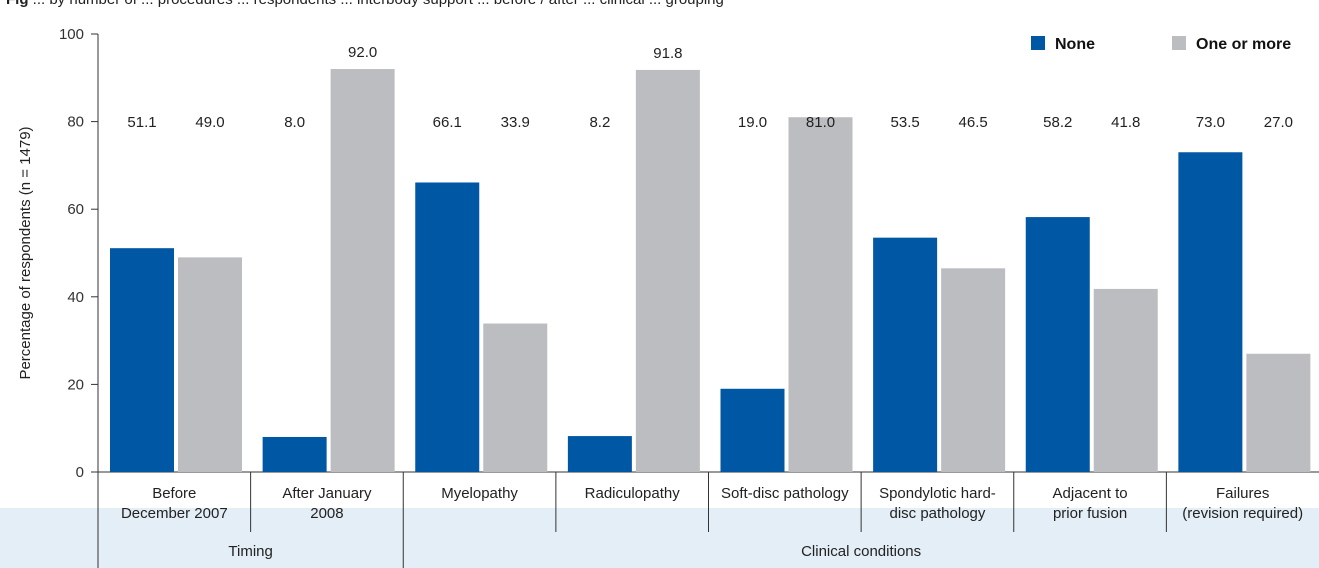 The width and height of the screenshot is (1319, 568). I want to click on category-label: Adjacent to, so click(1090, 493).